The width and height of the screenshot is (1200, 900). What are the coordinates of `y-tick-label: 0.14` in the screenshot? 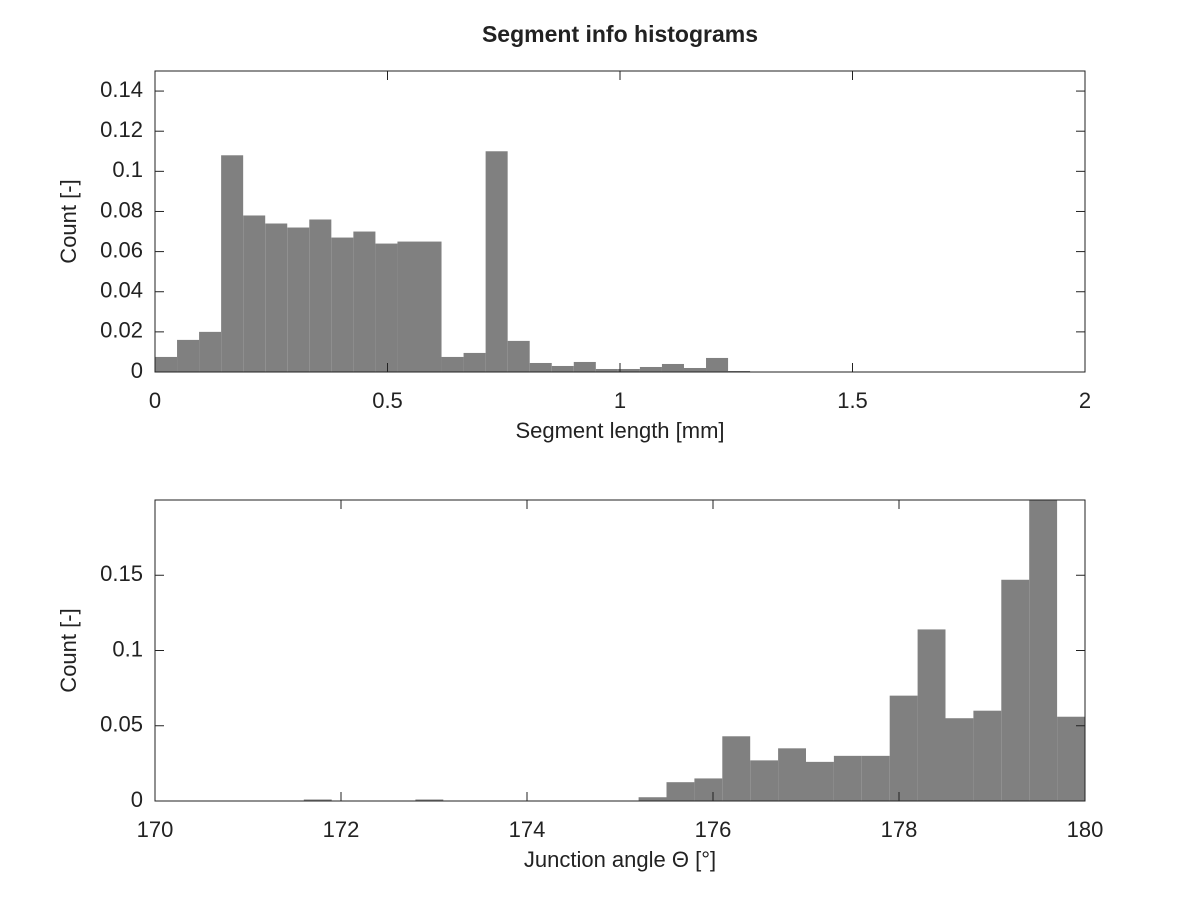 It's located at (121, 89).